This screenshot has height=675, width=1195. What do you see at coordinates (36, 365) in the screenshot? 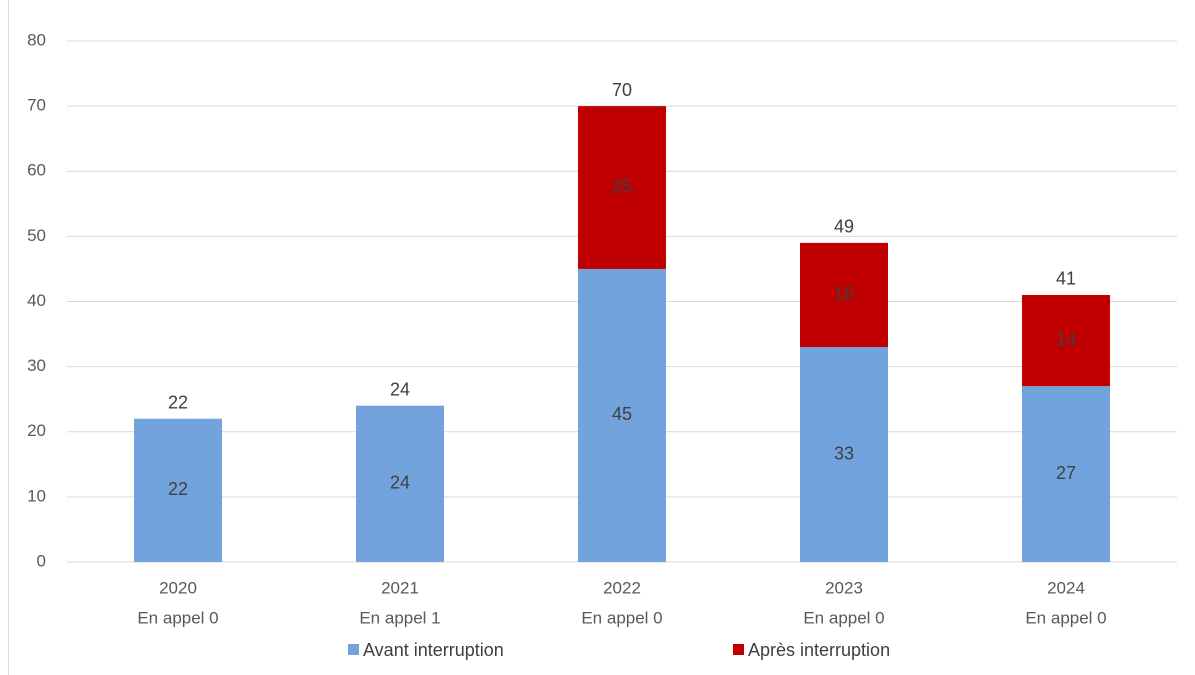
I see `y-tick-label: 30` at bounding box center [36, 365].